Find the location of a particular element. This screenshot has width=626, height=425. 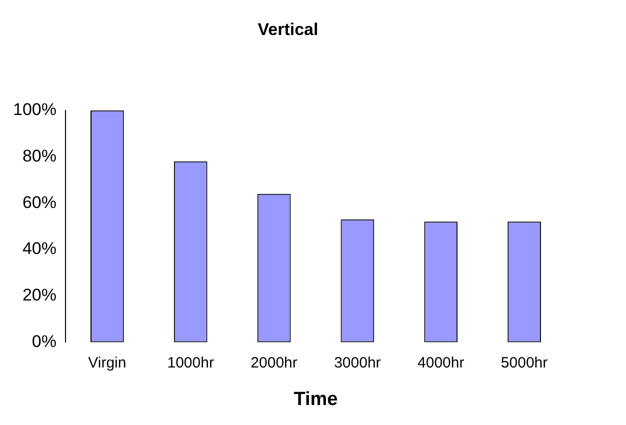

y-tick-label: 60% is located at coordinates (39, 202).